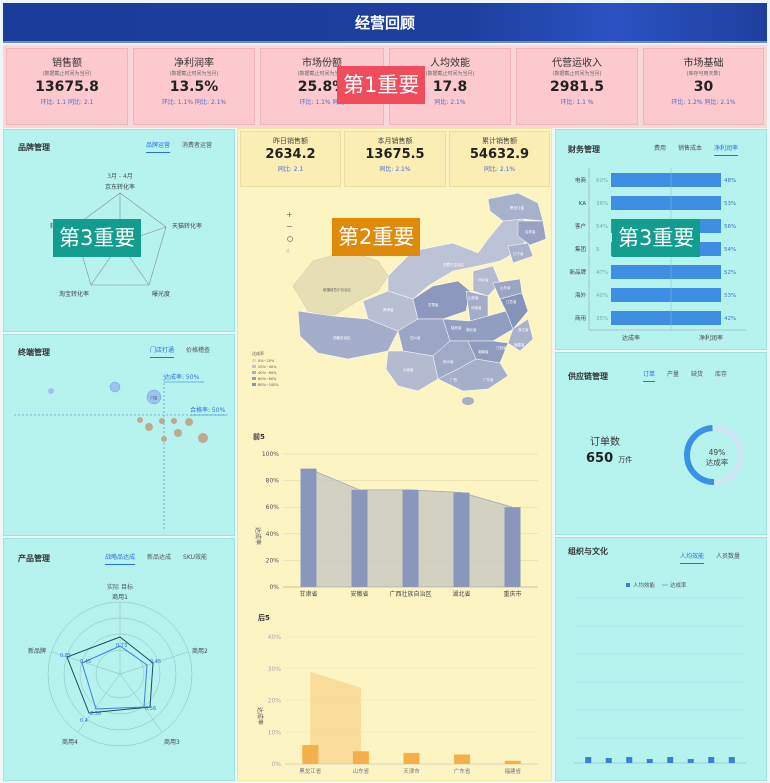 This screenshot has width=770, height=783. Describe the element at coordinates (290, 239) in the screenshot. I see `reset-icon` at that location.